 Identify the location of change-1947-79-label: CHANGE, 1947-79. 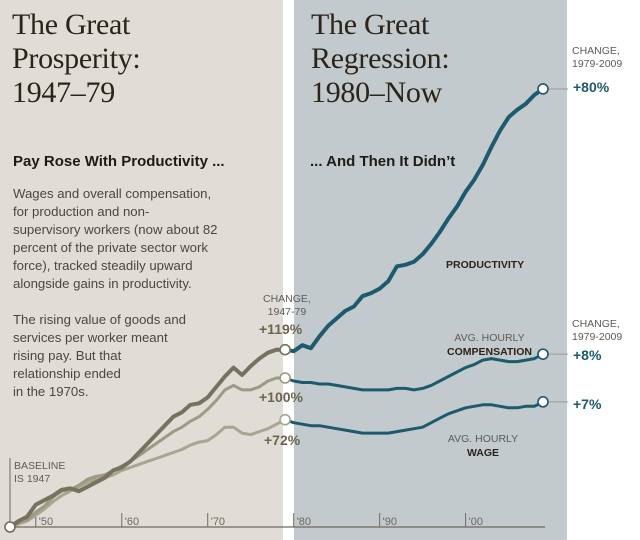
(287, 305).